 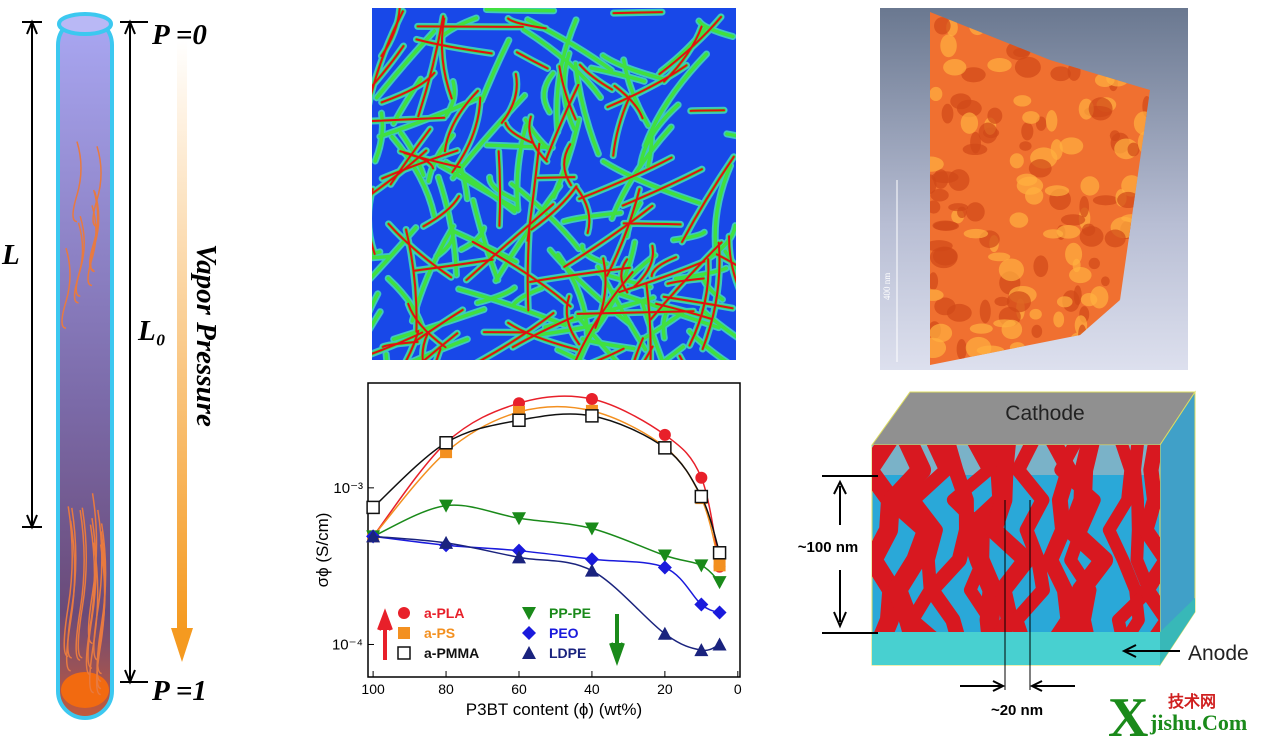 I want to click on length-label: L, so click(x=10, y=255).